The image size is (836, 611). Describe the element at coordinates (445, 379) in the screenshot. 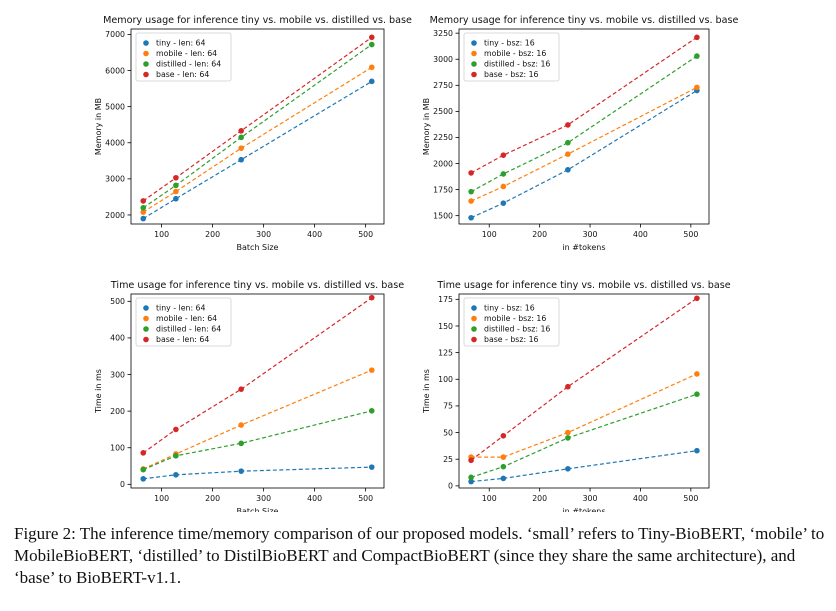

I see `y-tick-label: 100` at that location.